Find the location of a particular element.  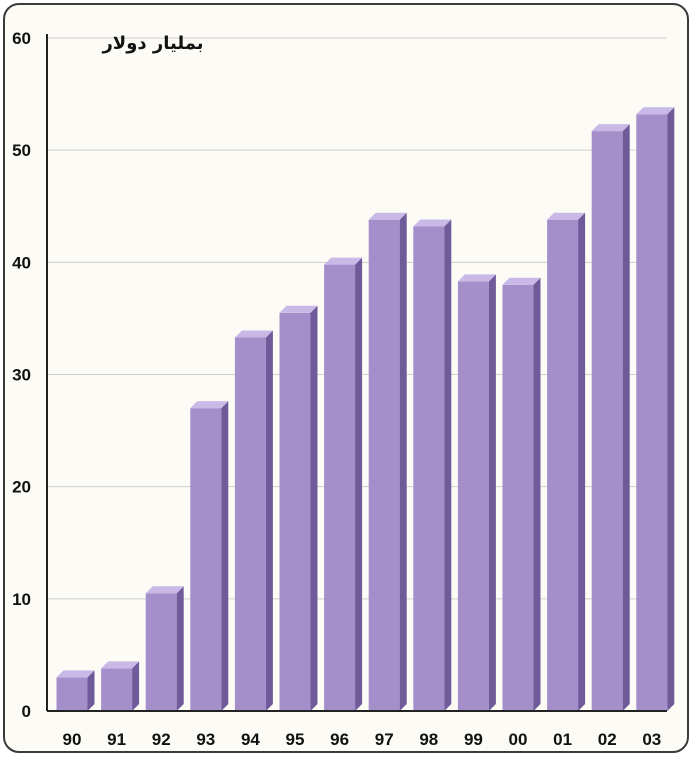

x-tick-label: 97 is located at coordinates (384, 739).